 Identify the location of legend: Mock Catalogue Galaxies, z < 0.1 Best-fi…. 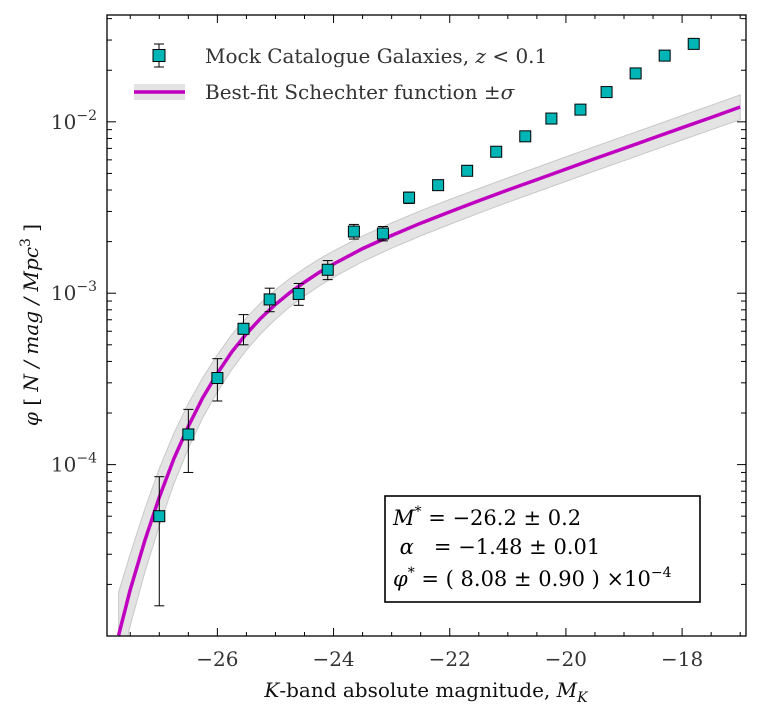
(340, 73).